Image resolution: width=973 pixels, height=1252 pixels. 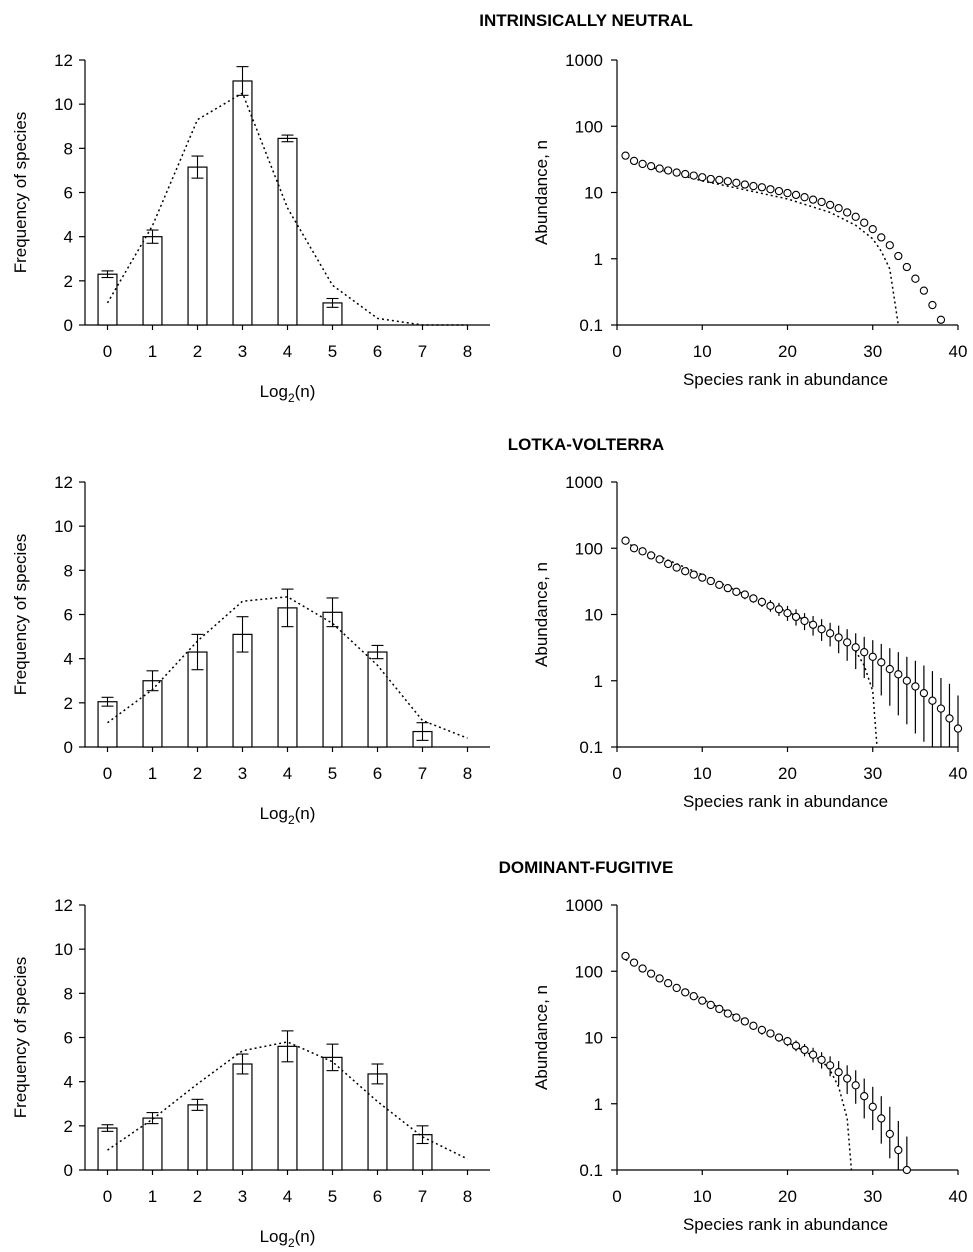 What do you see at coordinates (274, 391) in the screenshot?
I see `x-axis-label-base: Log` at bounding box center [274, 391].